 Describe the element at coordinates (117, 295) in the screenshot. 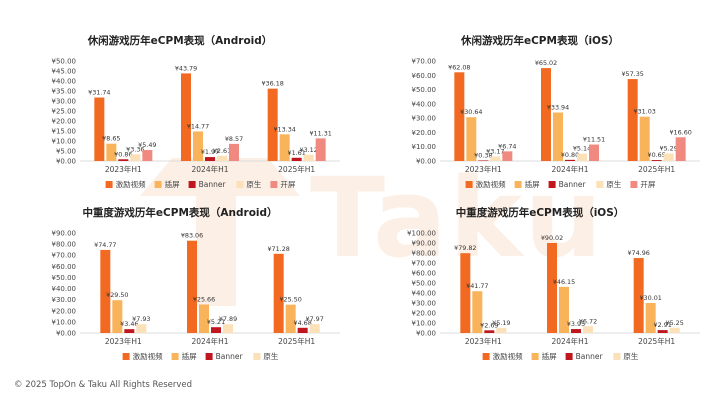

I see `data-label: ¥29.50` at that location.